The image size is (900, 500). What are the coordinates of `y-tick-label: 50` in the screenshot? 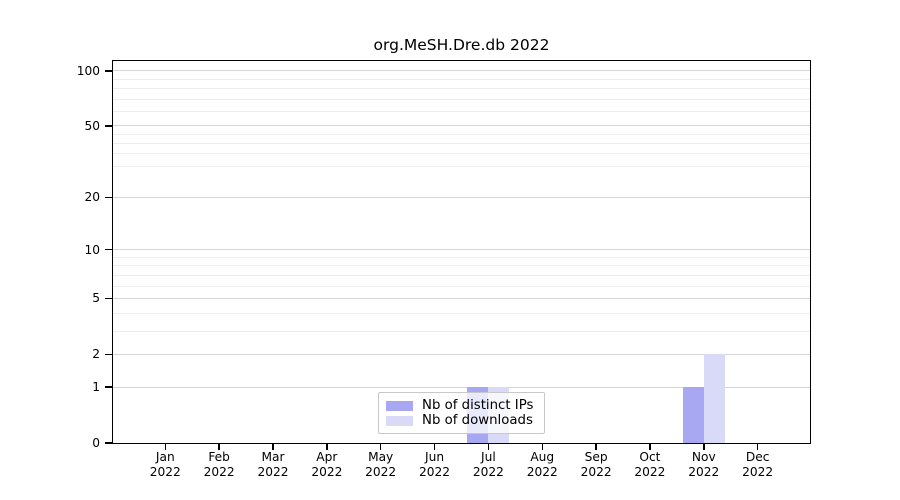 It's located at (92, 125).